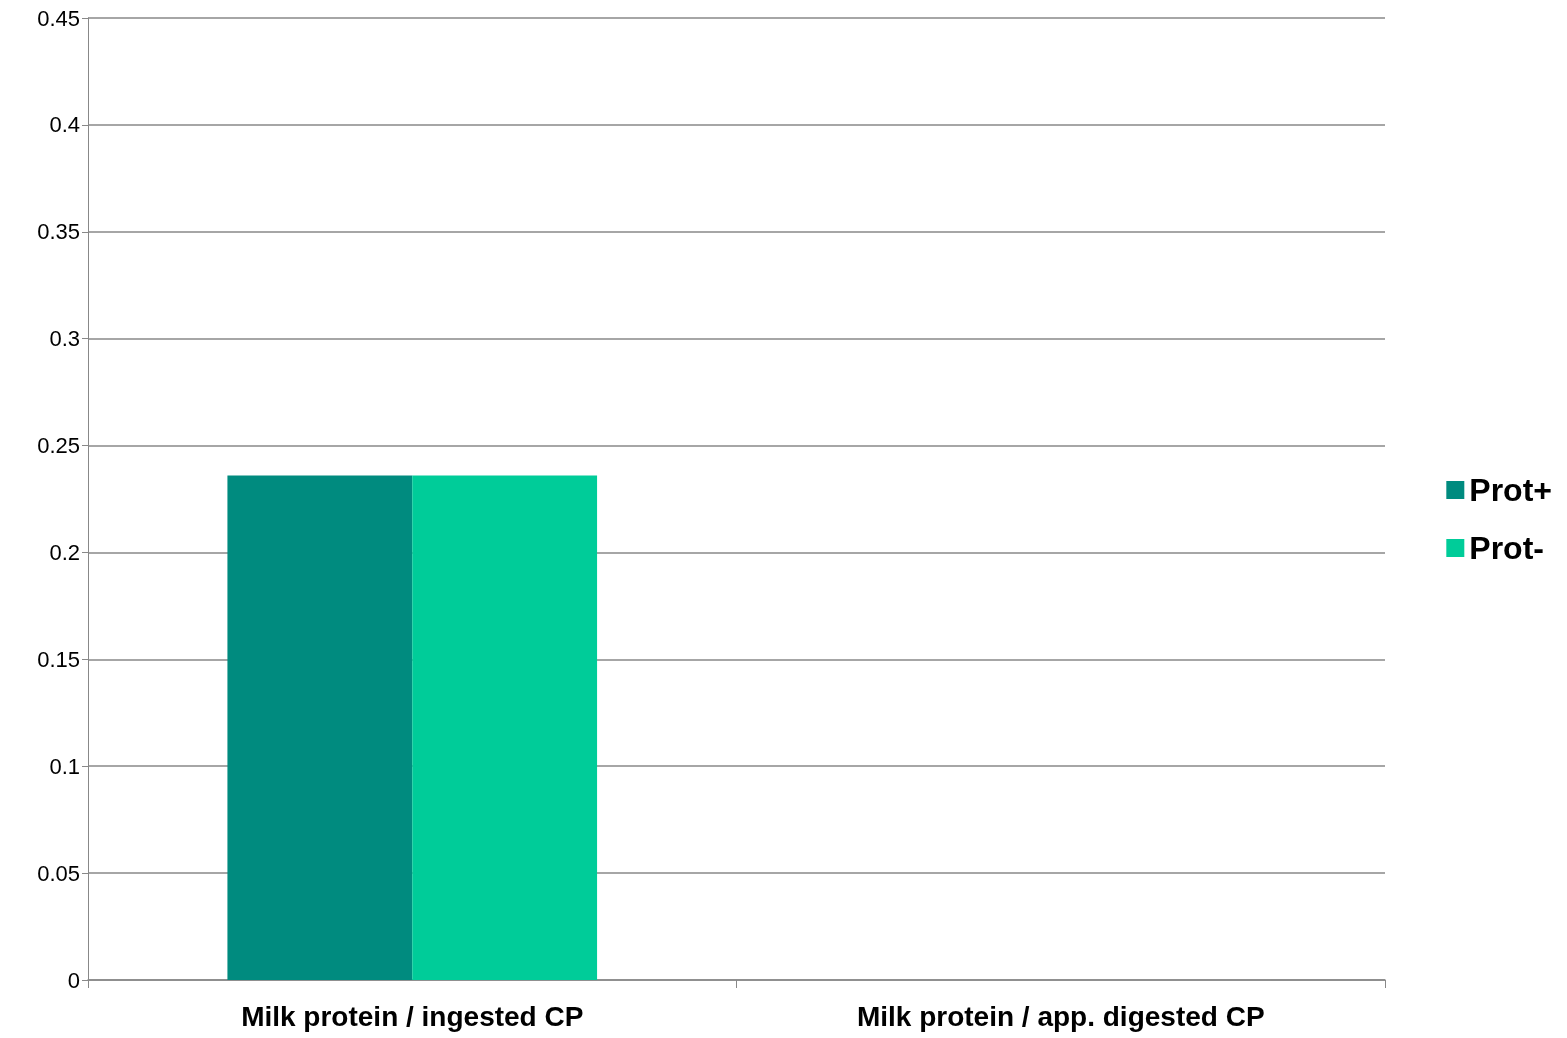  What do you see at coordinates (58, 873) in the screenshot?
I see `y-tick-label: 0.05` at bounding box center [58, 873].